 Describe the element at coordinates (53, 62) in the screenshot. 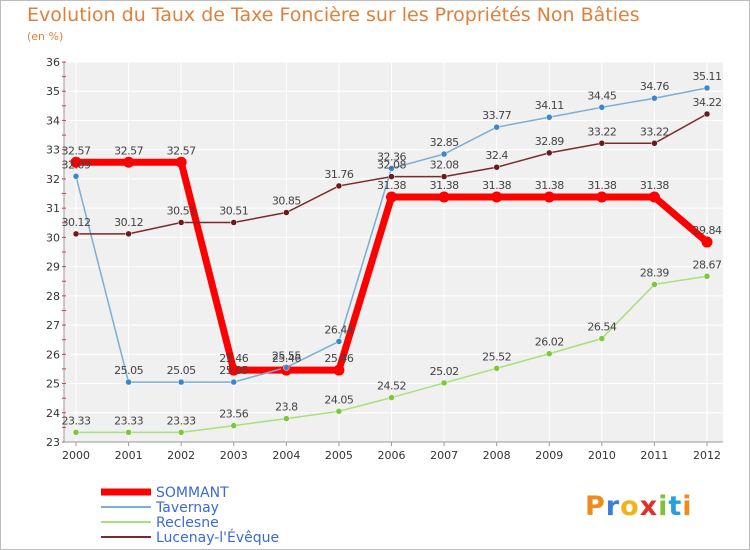

I see `y-tick-label: 36` at that location.